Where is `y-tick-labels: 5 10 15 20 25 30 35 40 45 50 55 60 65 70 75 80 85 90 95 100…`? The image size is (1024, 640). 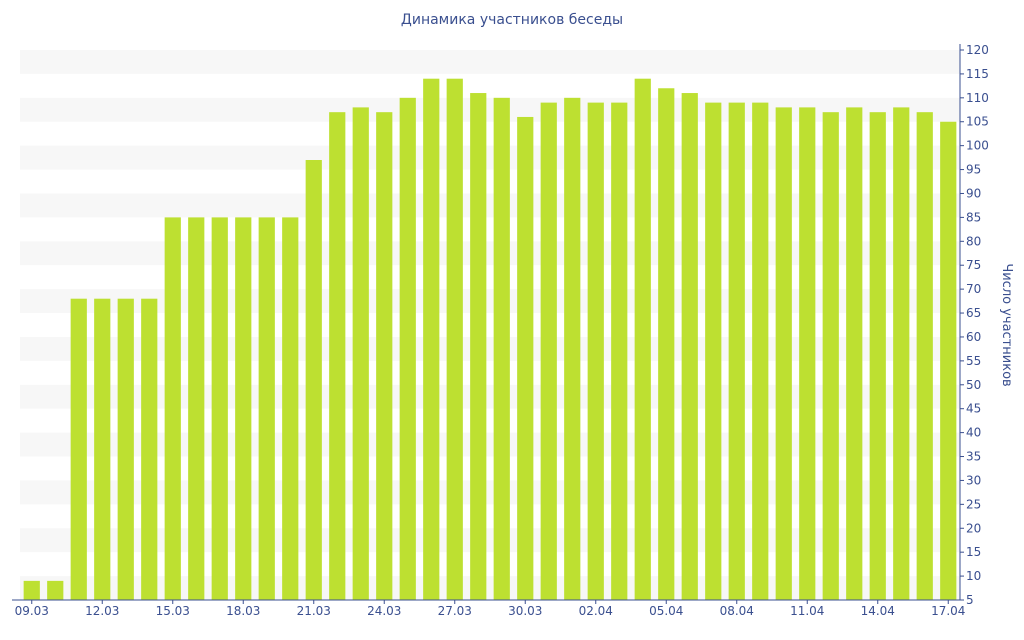
y-tick-labels: 5 10 15 20 25 30 35 40 45 50 55 60 65 70 75 80 85 90 95 100… is located at coordinates (974, 325).